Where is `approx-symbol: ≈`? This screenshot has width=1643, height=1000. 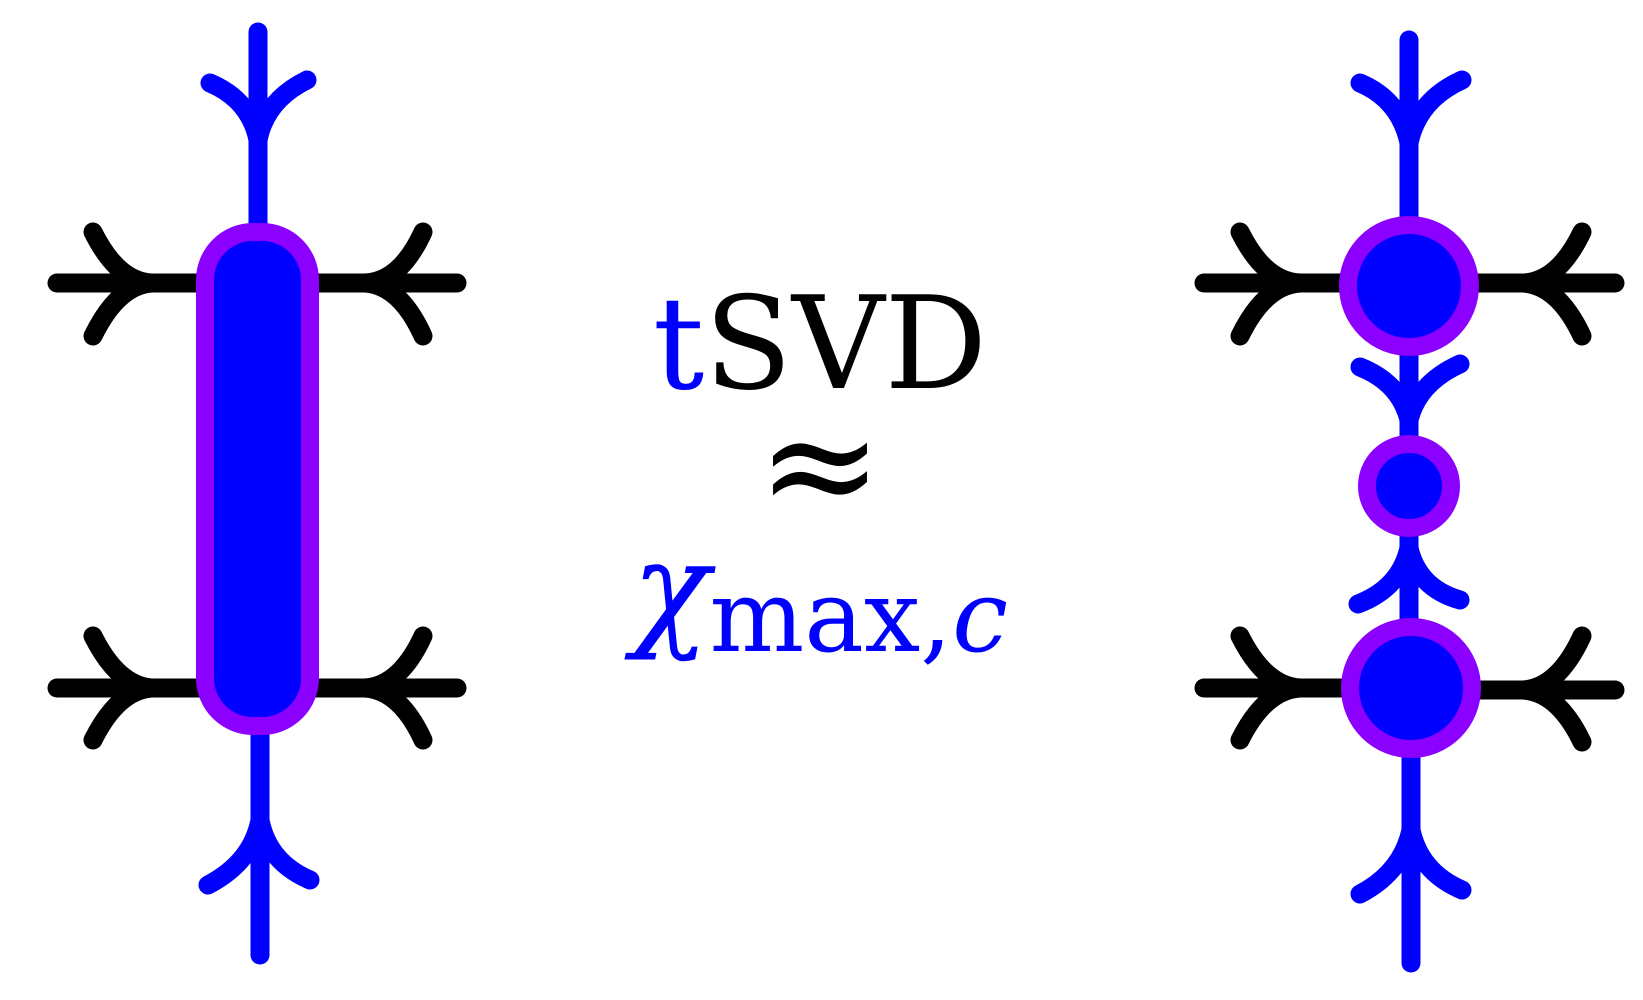 approx-symbol: ≈ is located at coordinates (820, 465).